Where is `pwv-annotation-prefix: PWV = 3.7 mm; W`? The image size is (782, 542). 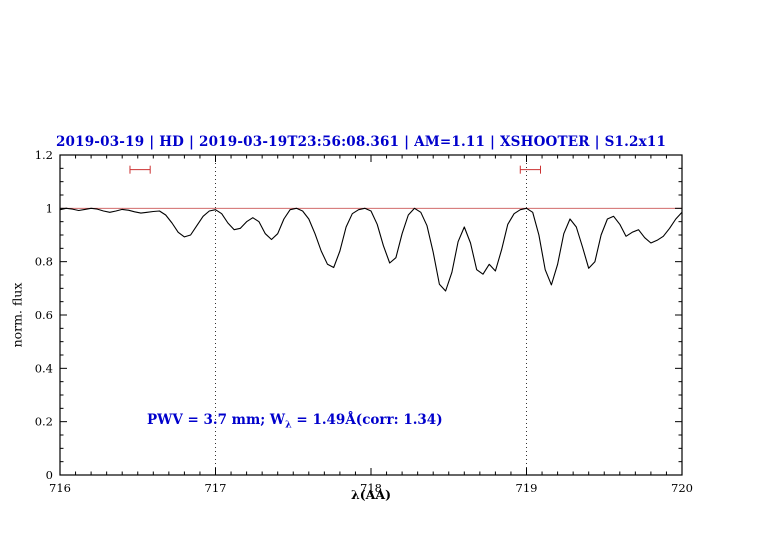 pwv-annotation-prefix: PWV = 3.7 mm; W is located at coordinates (216, 420).